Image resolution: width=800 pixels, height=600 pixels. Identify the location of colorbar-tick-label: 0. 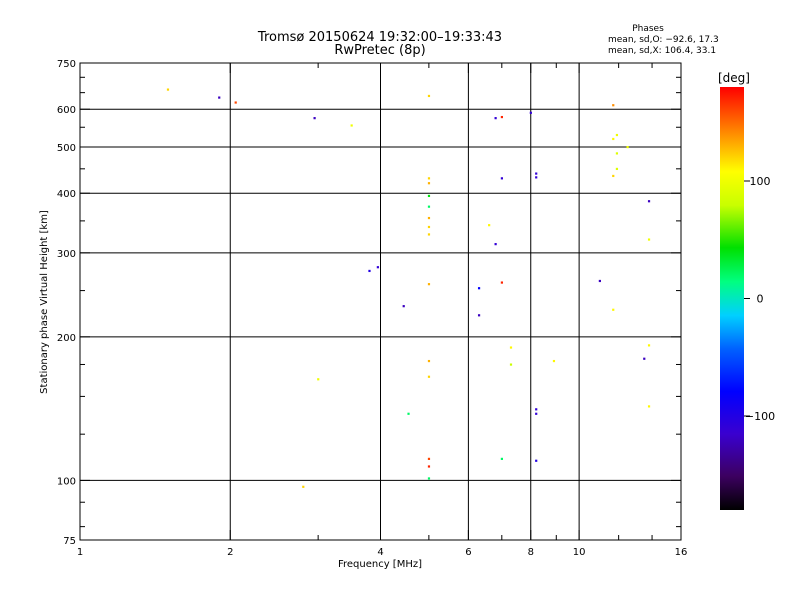
(760, 299).